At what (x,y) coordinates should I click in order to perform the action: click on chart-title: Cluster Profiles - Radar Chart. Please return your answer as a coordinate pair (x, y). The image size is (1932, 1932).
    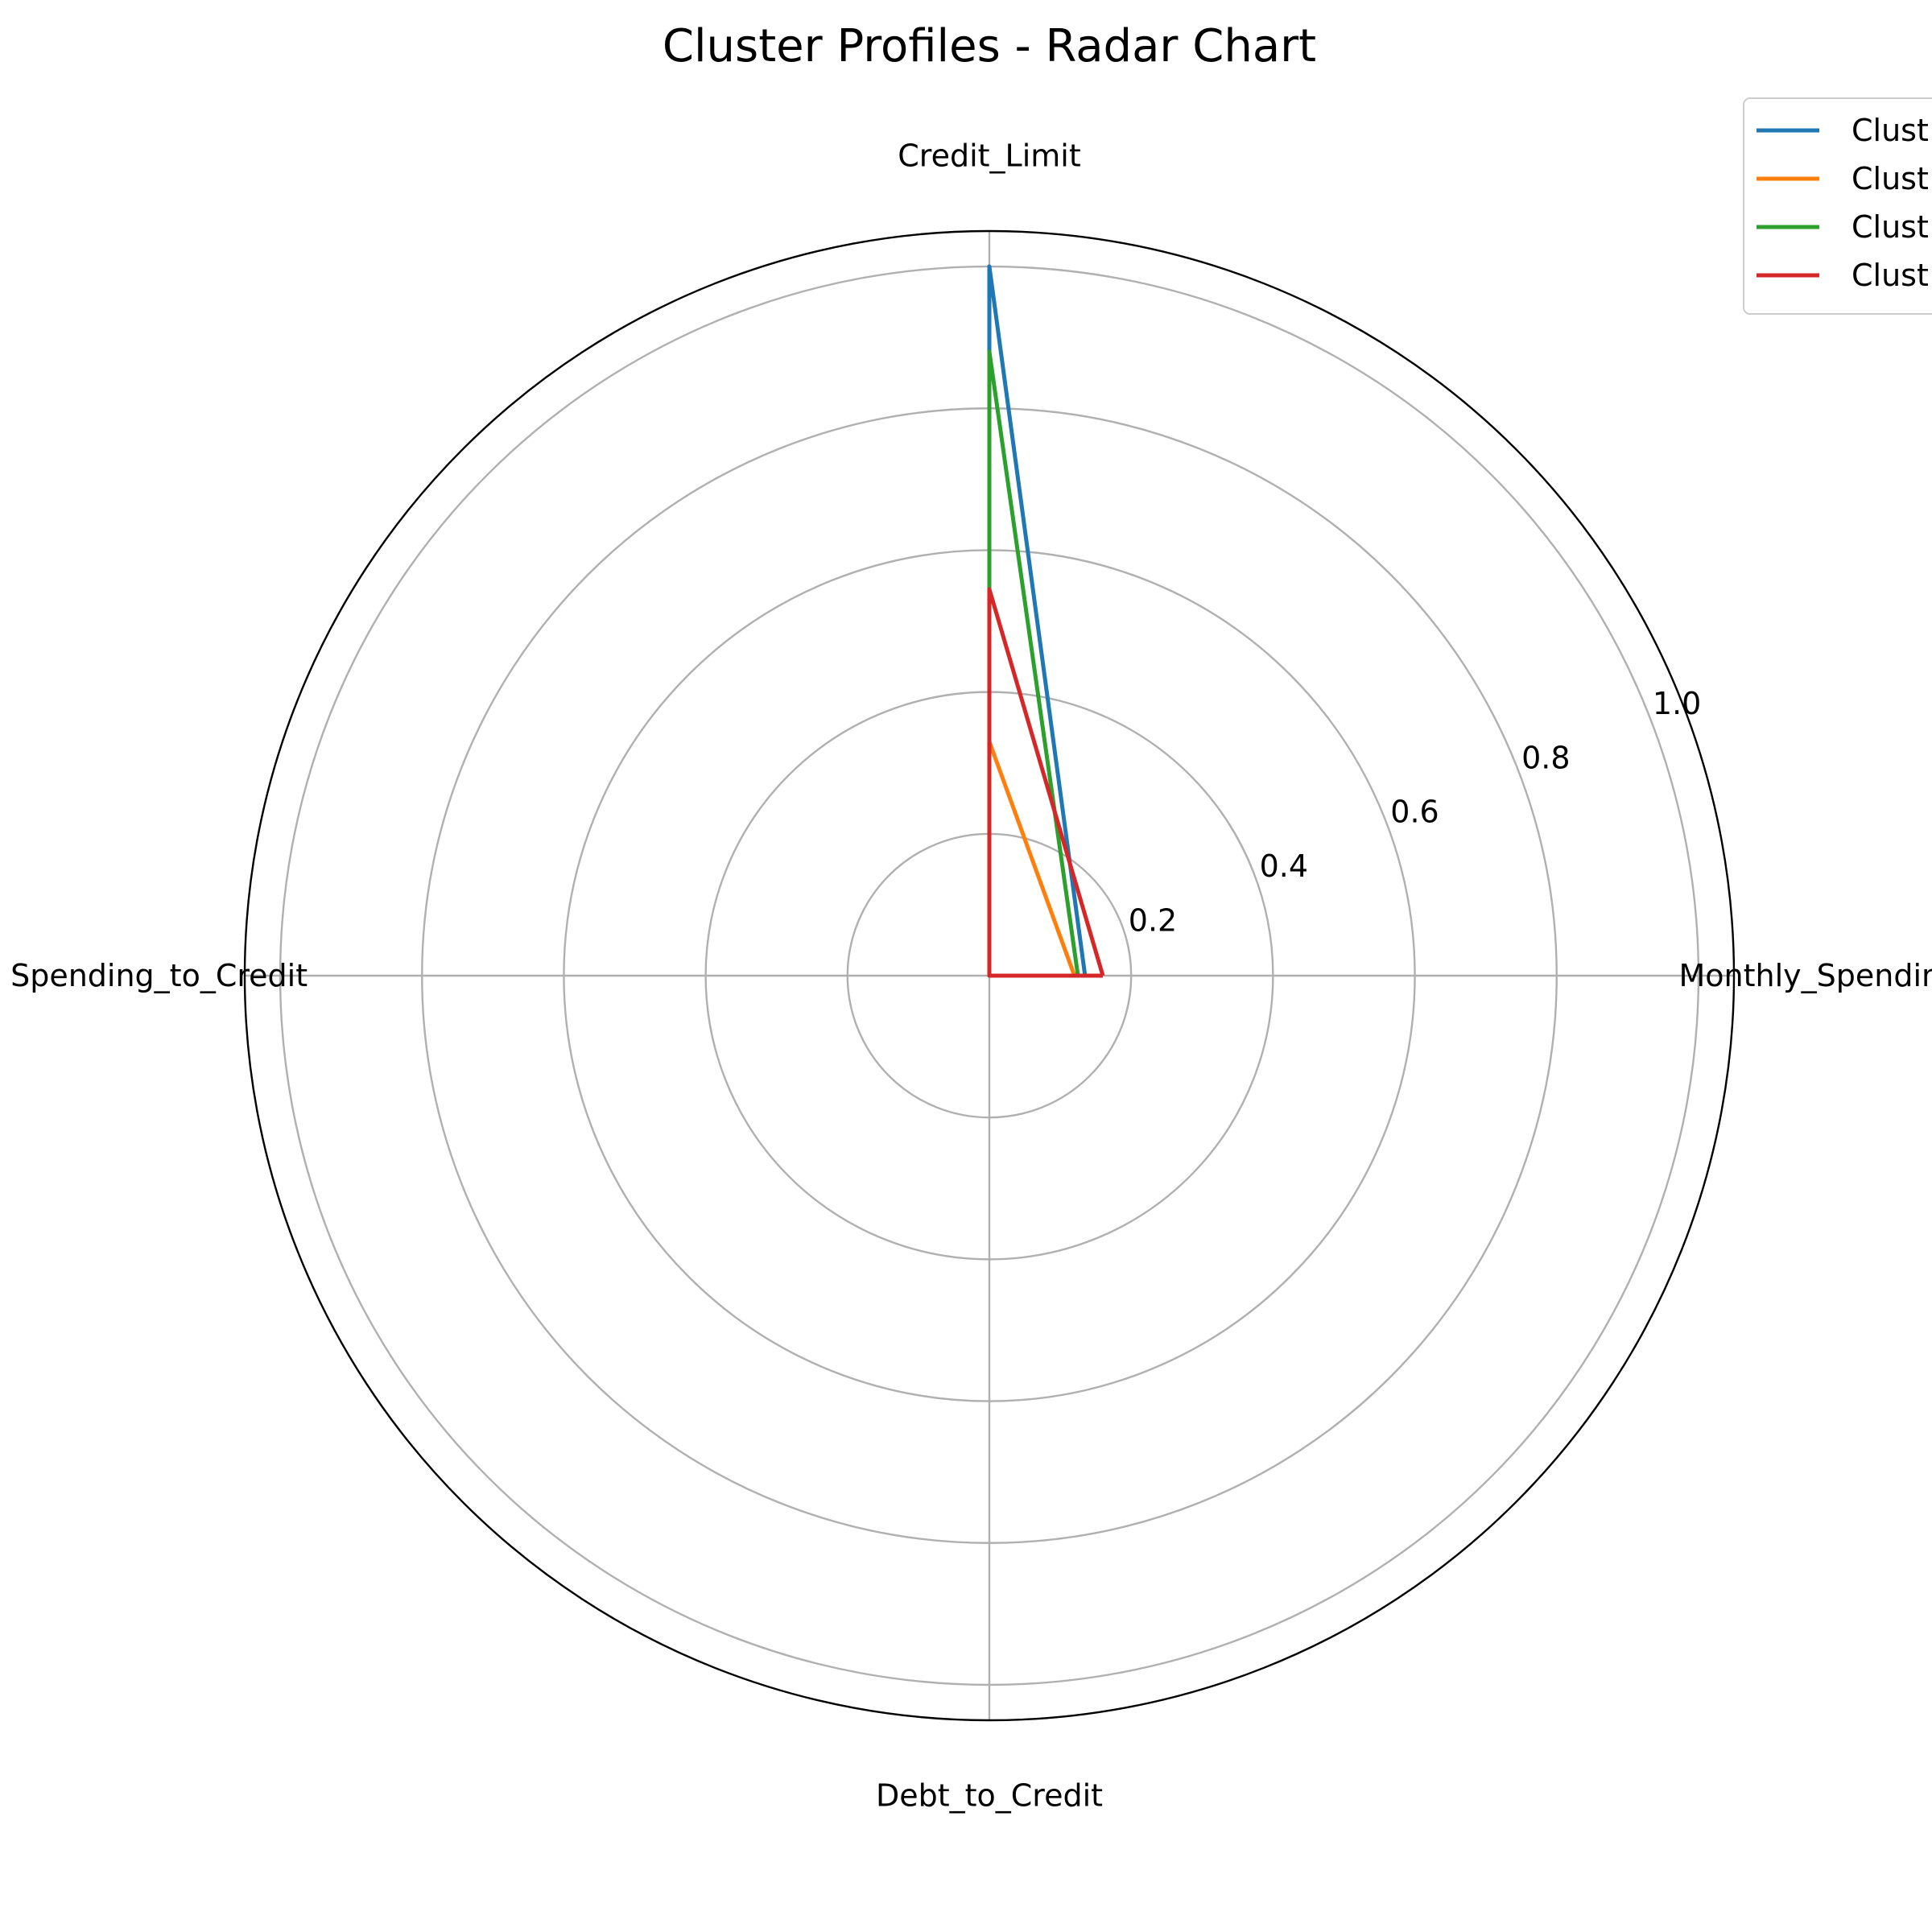
    Looking at the image, I should click on (989, 46).